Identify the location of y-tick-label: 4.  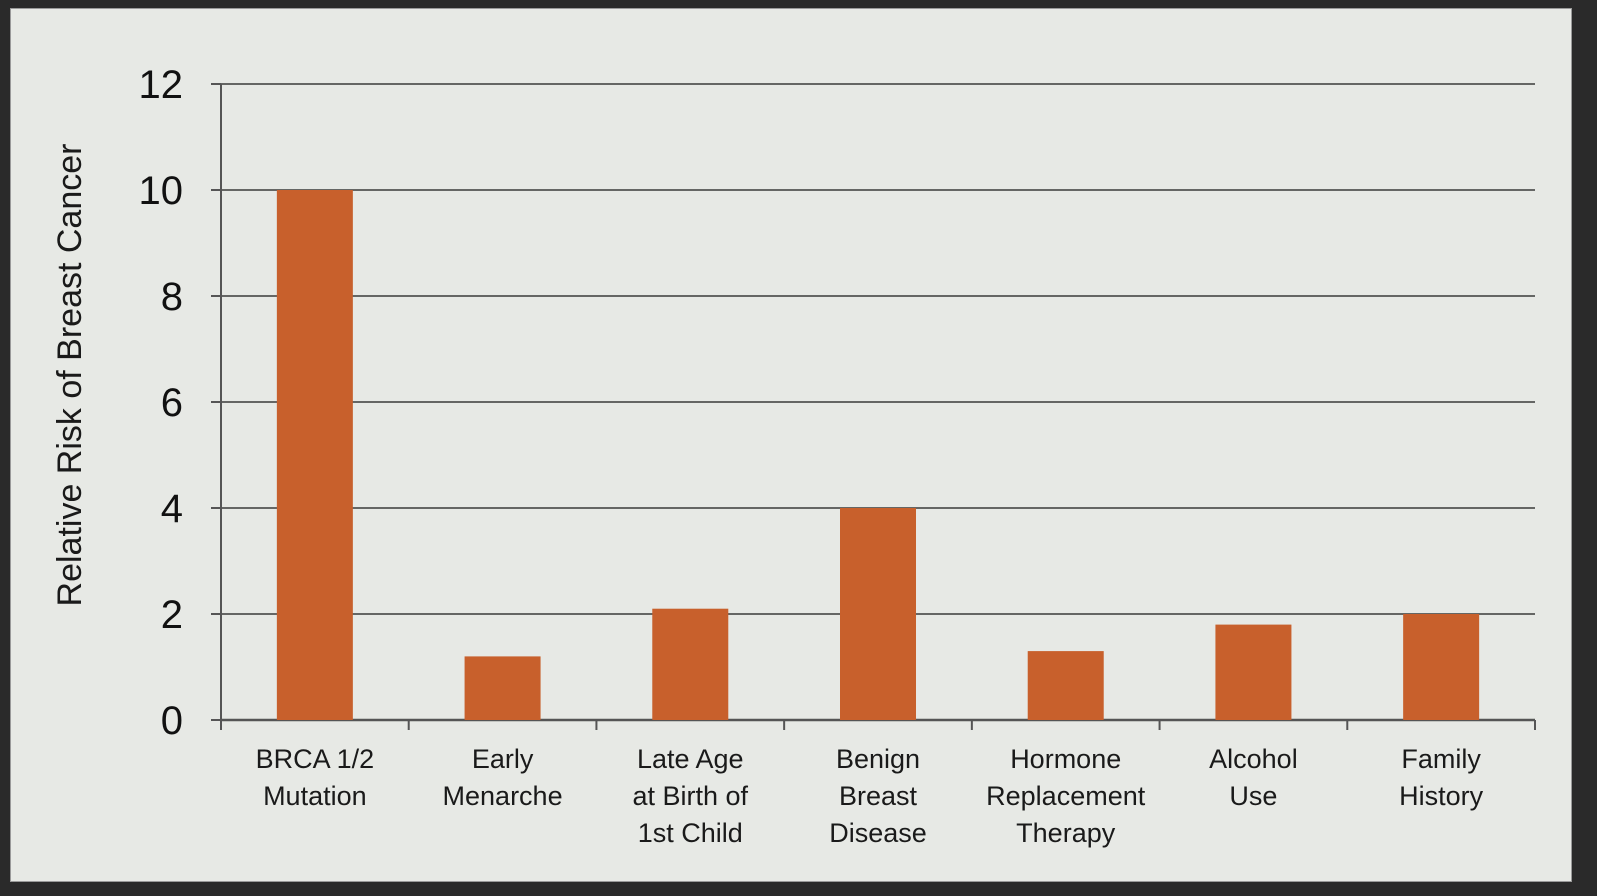
(172, 509).